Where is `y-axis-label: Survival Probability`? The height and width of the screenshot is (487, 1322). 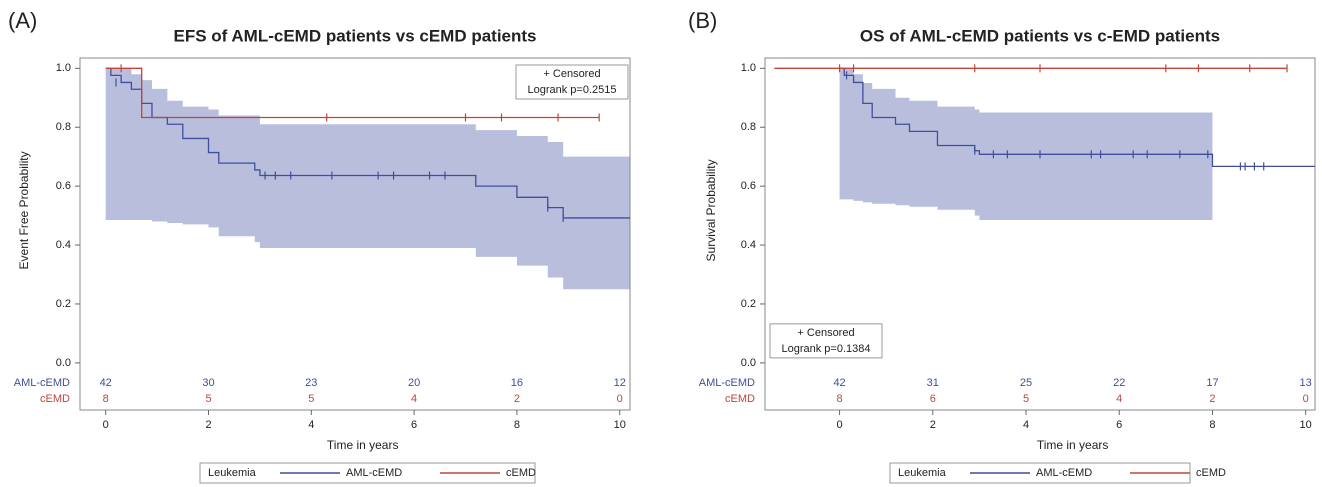 y-axis-label: Survival Probability is located at coordinates (711, 210).